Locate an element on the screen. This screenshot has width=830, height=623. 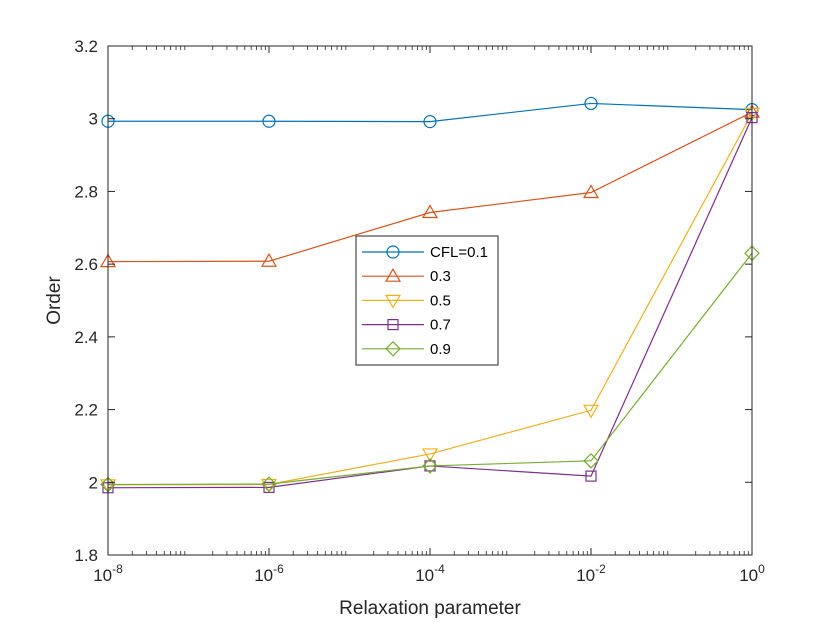
x-tick-label: 10⁻⁶ is located at coordinates (269, 573).